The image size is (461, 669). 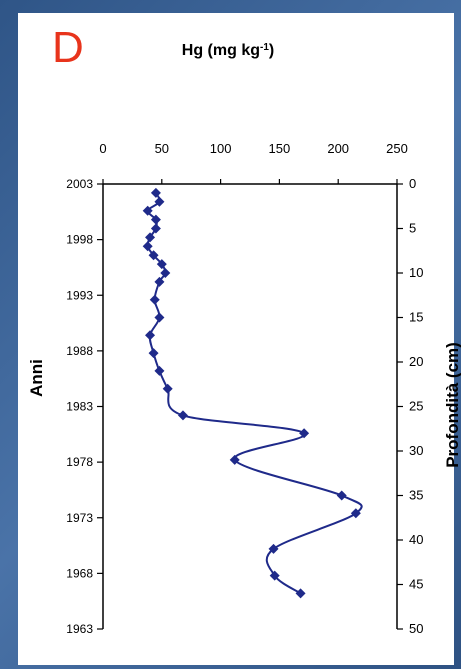 I want to click on depth-tick-label: 45, so click(x=416, y=584).